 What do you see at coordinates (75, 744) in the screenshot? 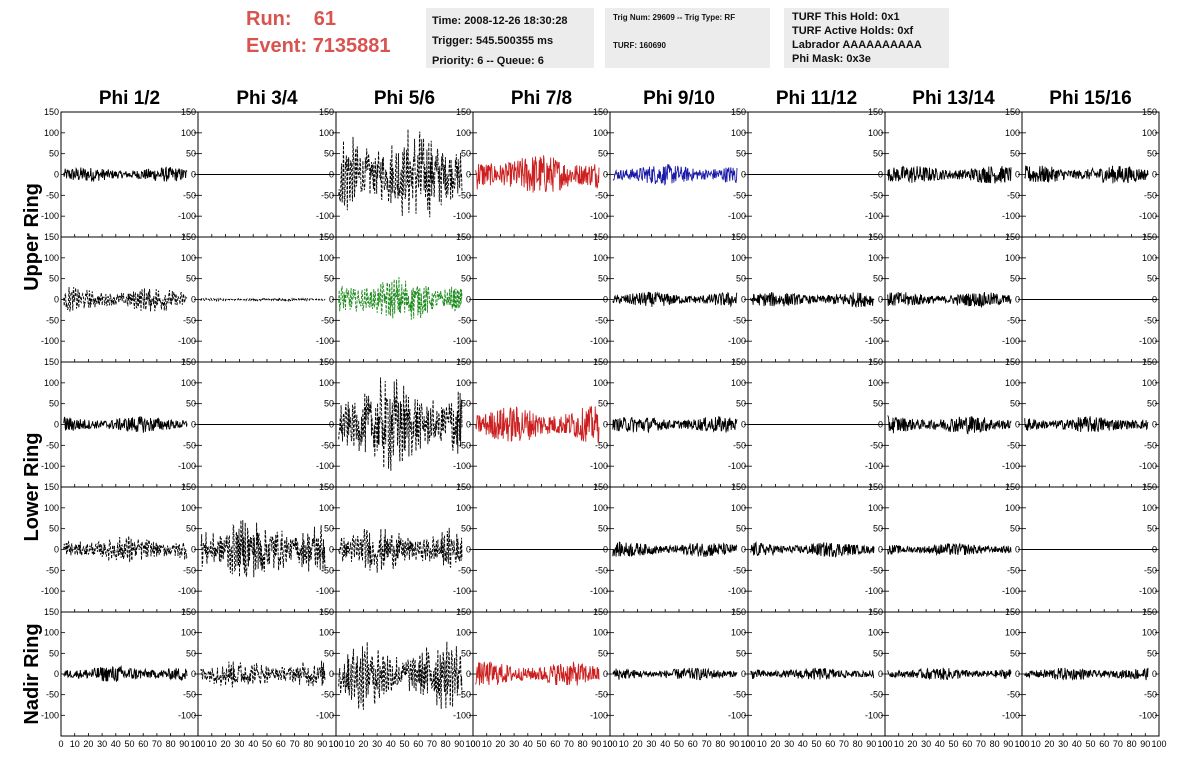
I see `x-tick-label: 10` at bounding box center [75, 744].